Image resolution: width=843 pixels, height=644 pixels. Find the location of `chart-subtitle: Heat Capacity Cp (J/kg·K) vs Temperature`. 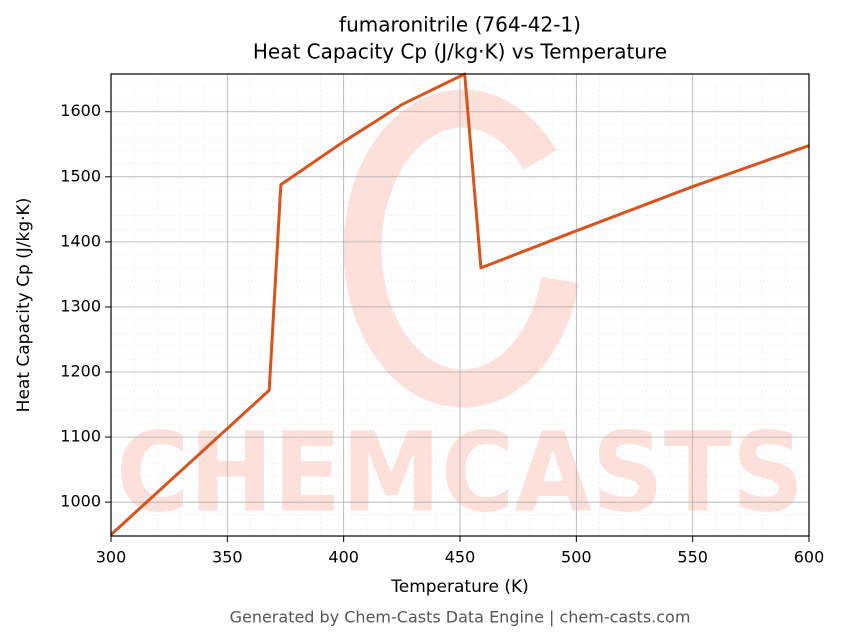

chart-subtitle: Heat Capacity Cp (J/kg·K) vs Temperature is located at coordinates (460, 52).